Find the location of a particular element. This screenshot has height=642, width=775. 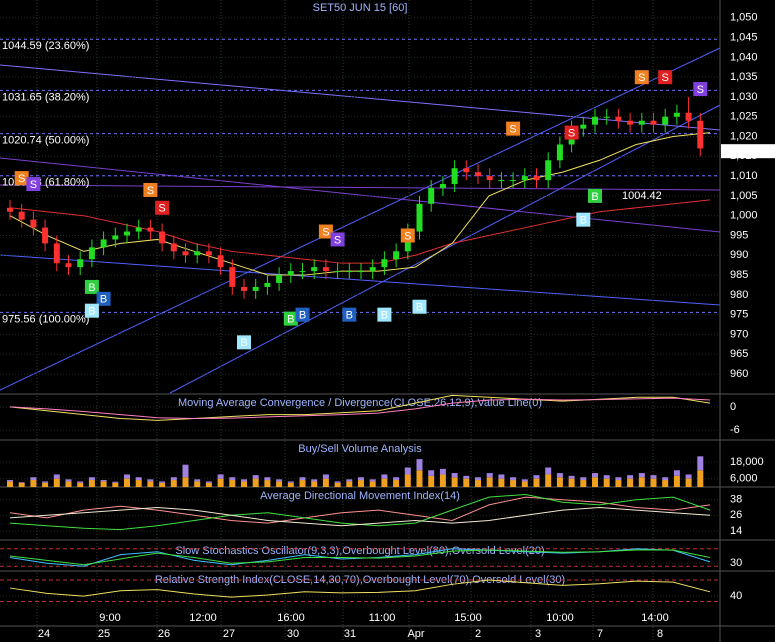

y-tick-label: 14 is located at coordinates (736, 531).